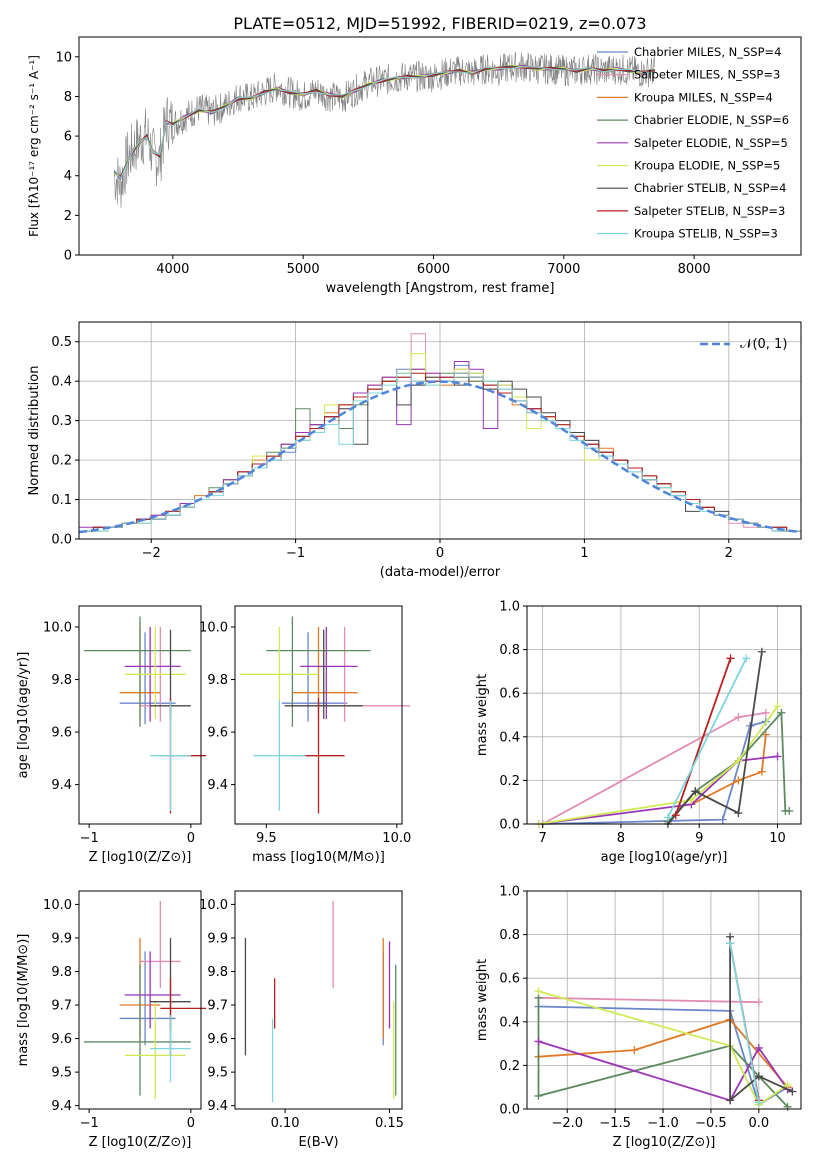  Describe the element at coordinates (707, 75) in the screenshot. I see `legend-label: Salpeter MILES, N_SSP=3` at that location.